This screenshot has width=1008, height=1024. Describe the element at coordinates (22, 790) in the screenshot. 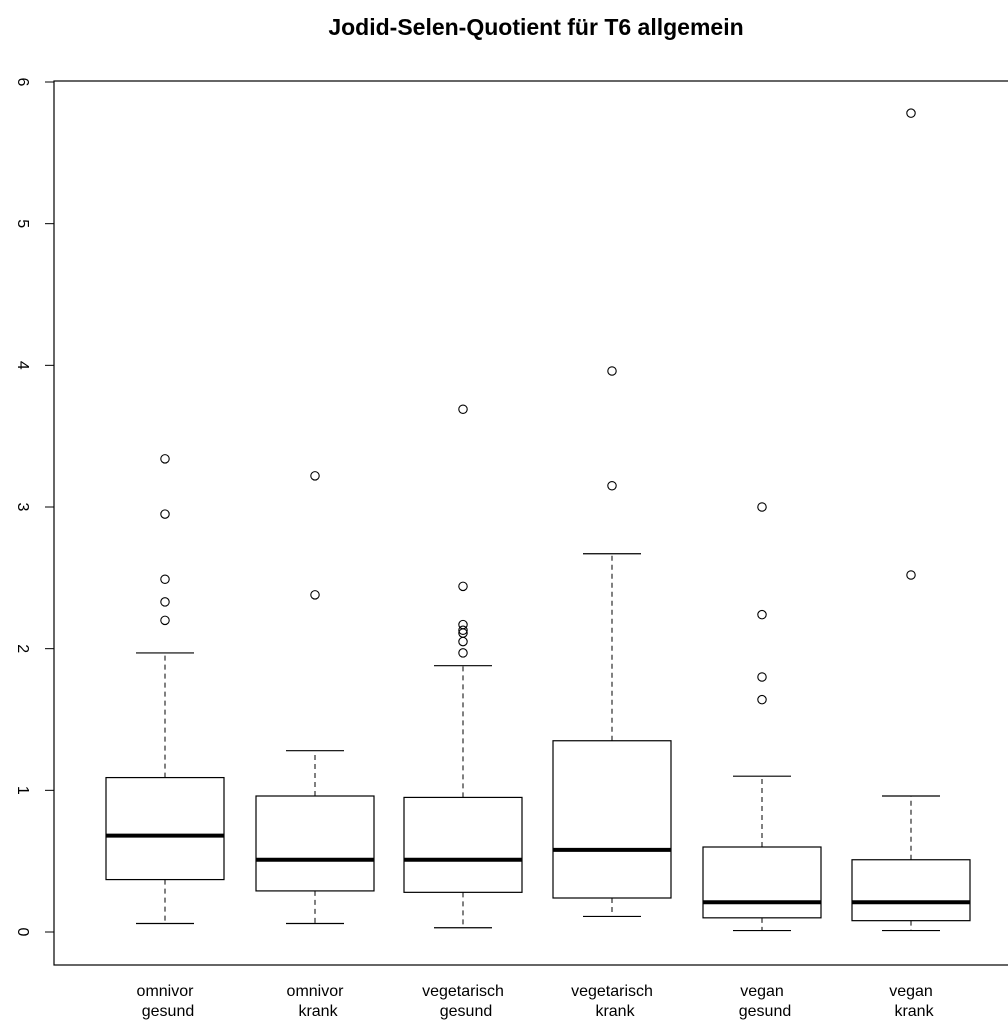

I see `y-tick-label: 1` at that location.